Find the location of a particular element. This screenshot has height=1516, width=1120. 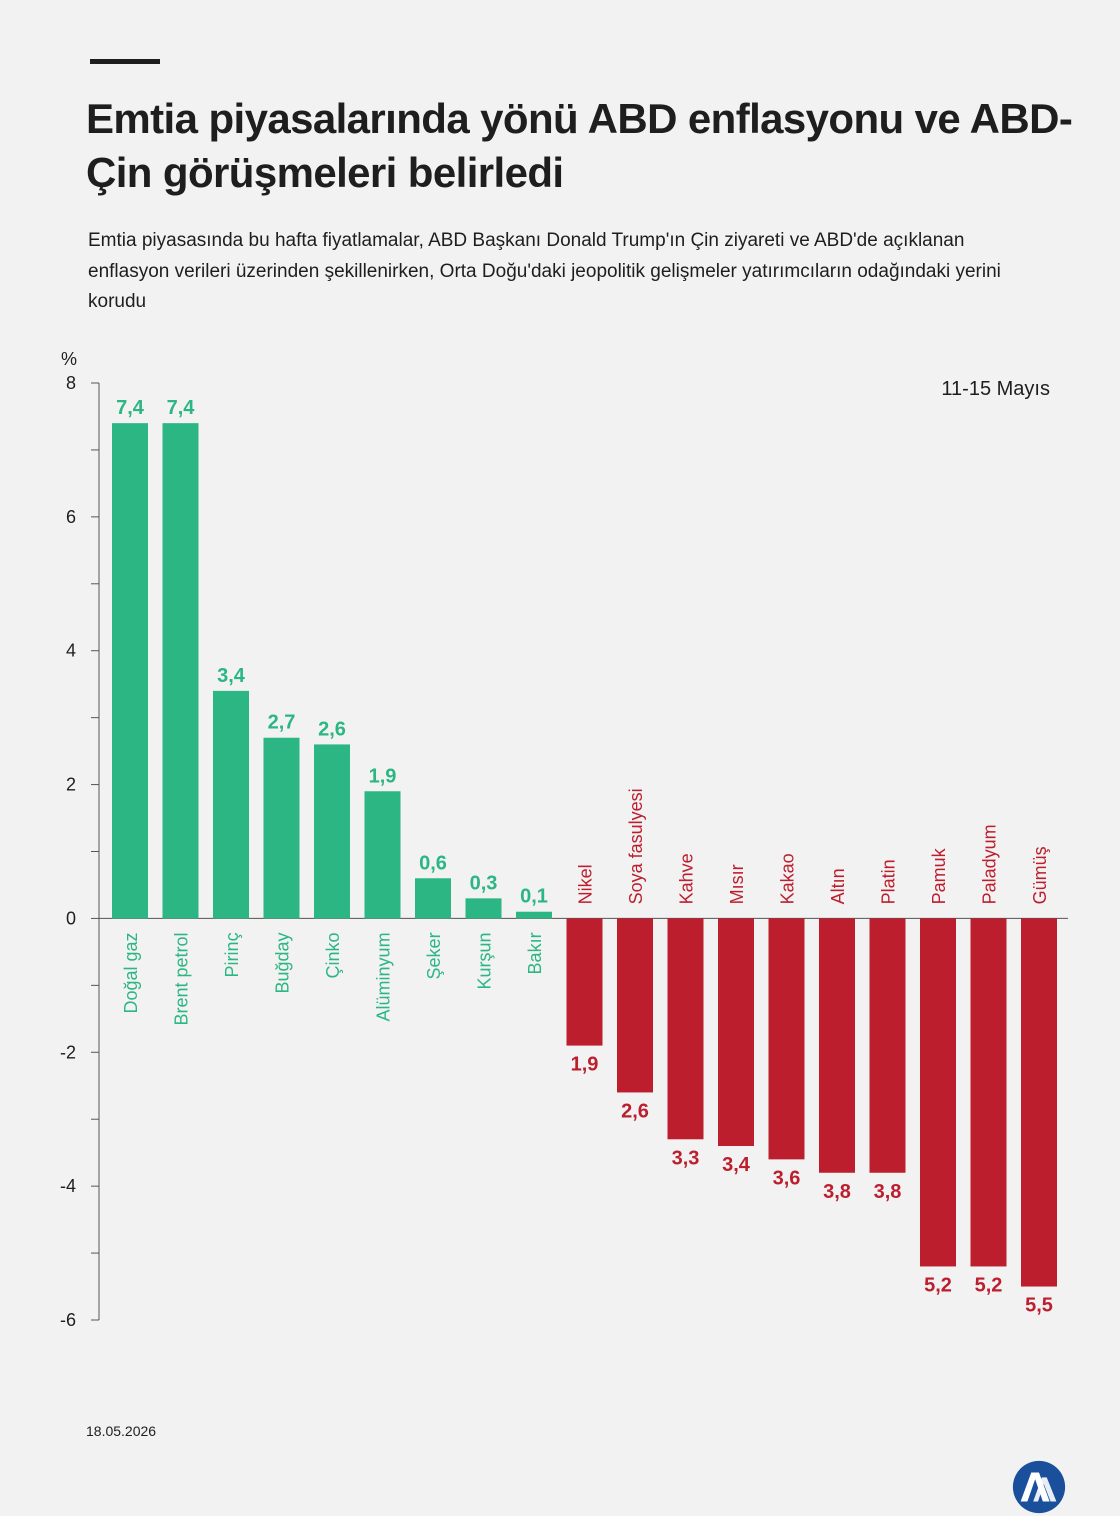

data-label: 3,6 is located at coordinates (787, 1178).